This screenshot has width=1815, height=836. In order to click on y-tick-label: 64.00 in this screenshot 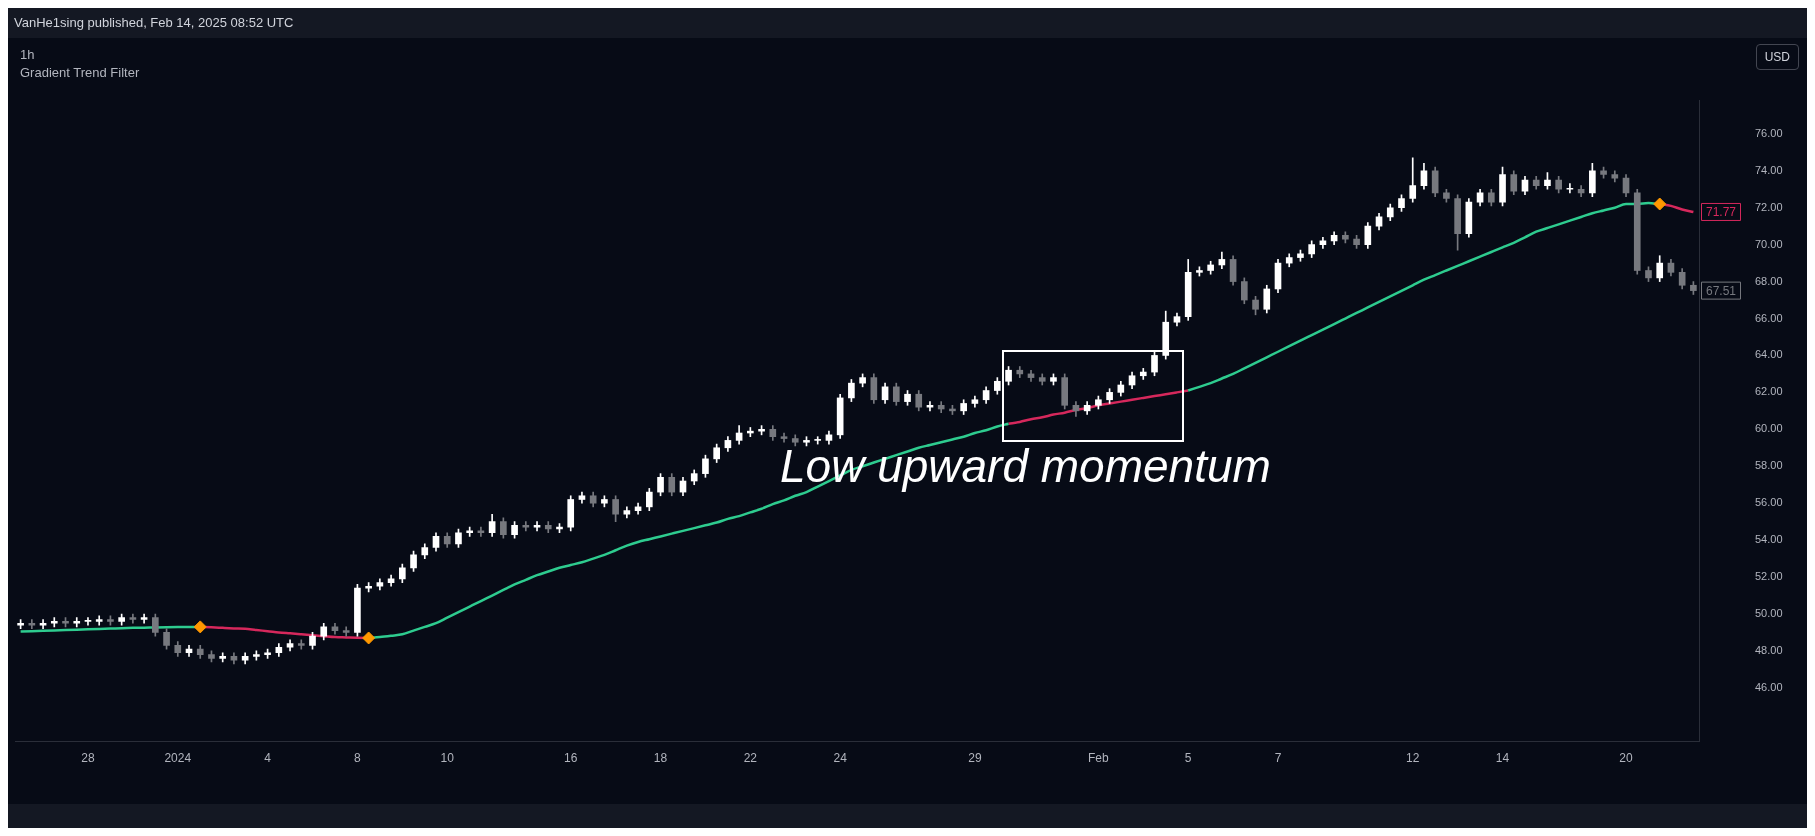, I will do `click(1769, 354)`.